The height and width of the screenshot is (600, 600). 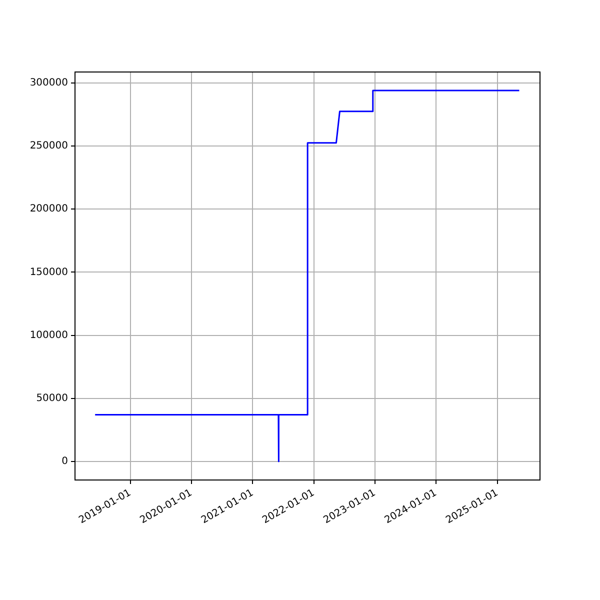 What do you see at coordinates (49, 146) in the screenshot?
I see `y-tick-label: 250000` at bounding box center [49, 146].